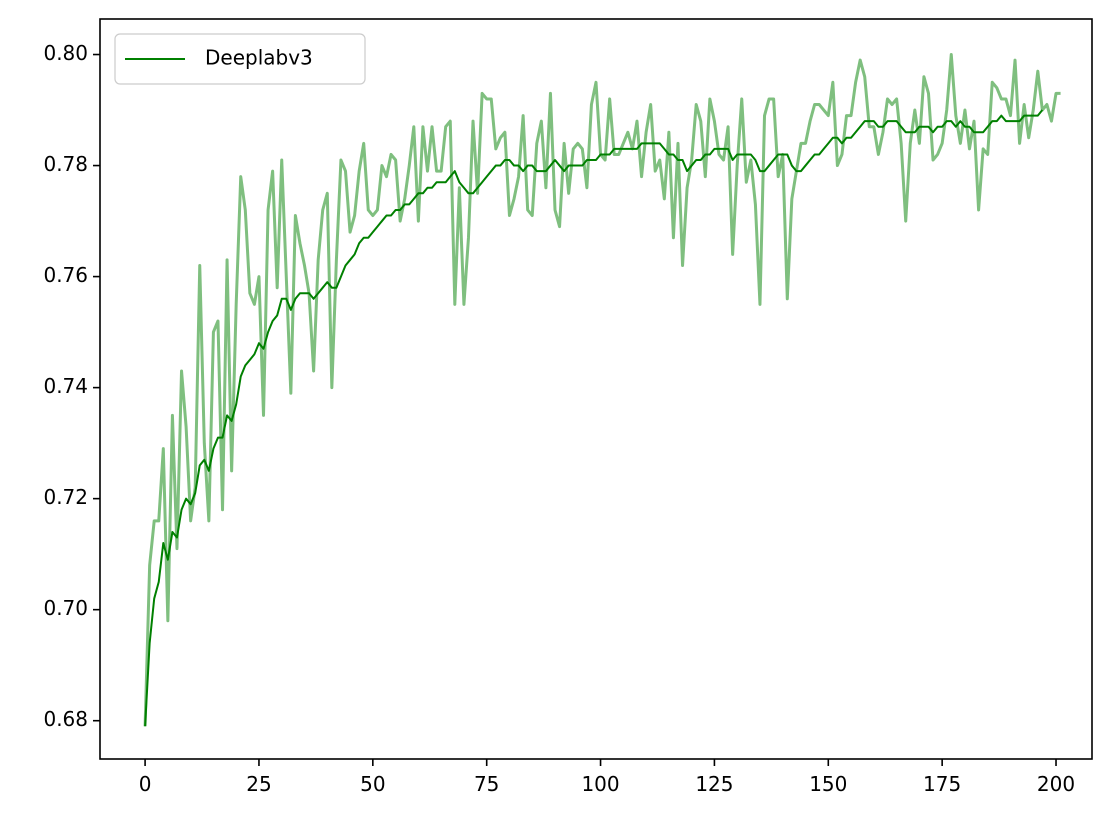 This screenshot has height=826, width=1113. I want to click on x-tick-label: 75, so click(486, 784).